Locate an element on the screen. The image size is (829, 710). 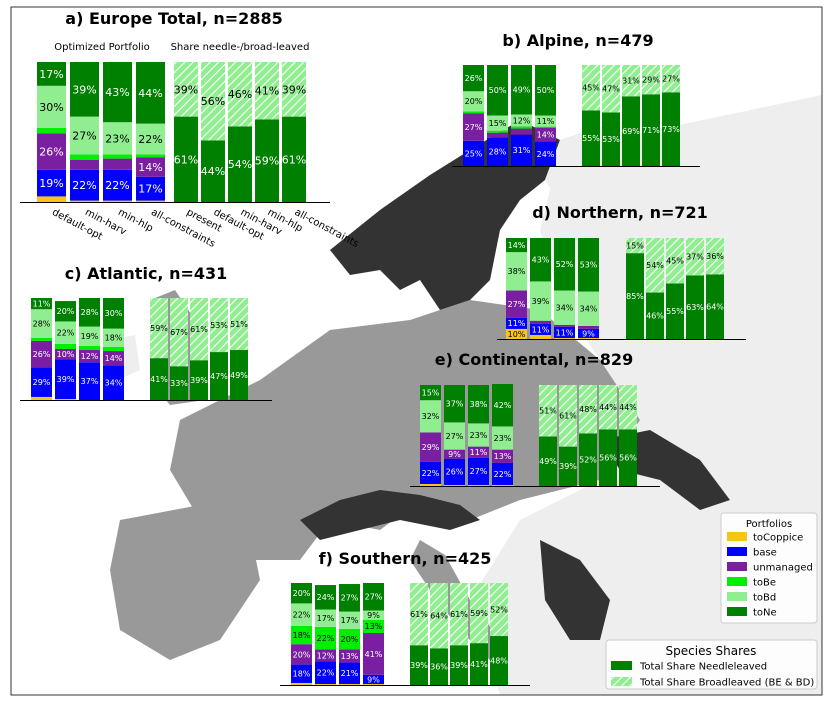
atlantic-label-base-0: 29% is located at coordinates (42, 382).